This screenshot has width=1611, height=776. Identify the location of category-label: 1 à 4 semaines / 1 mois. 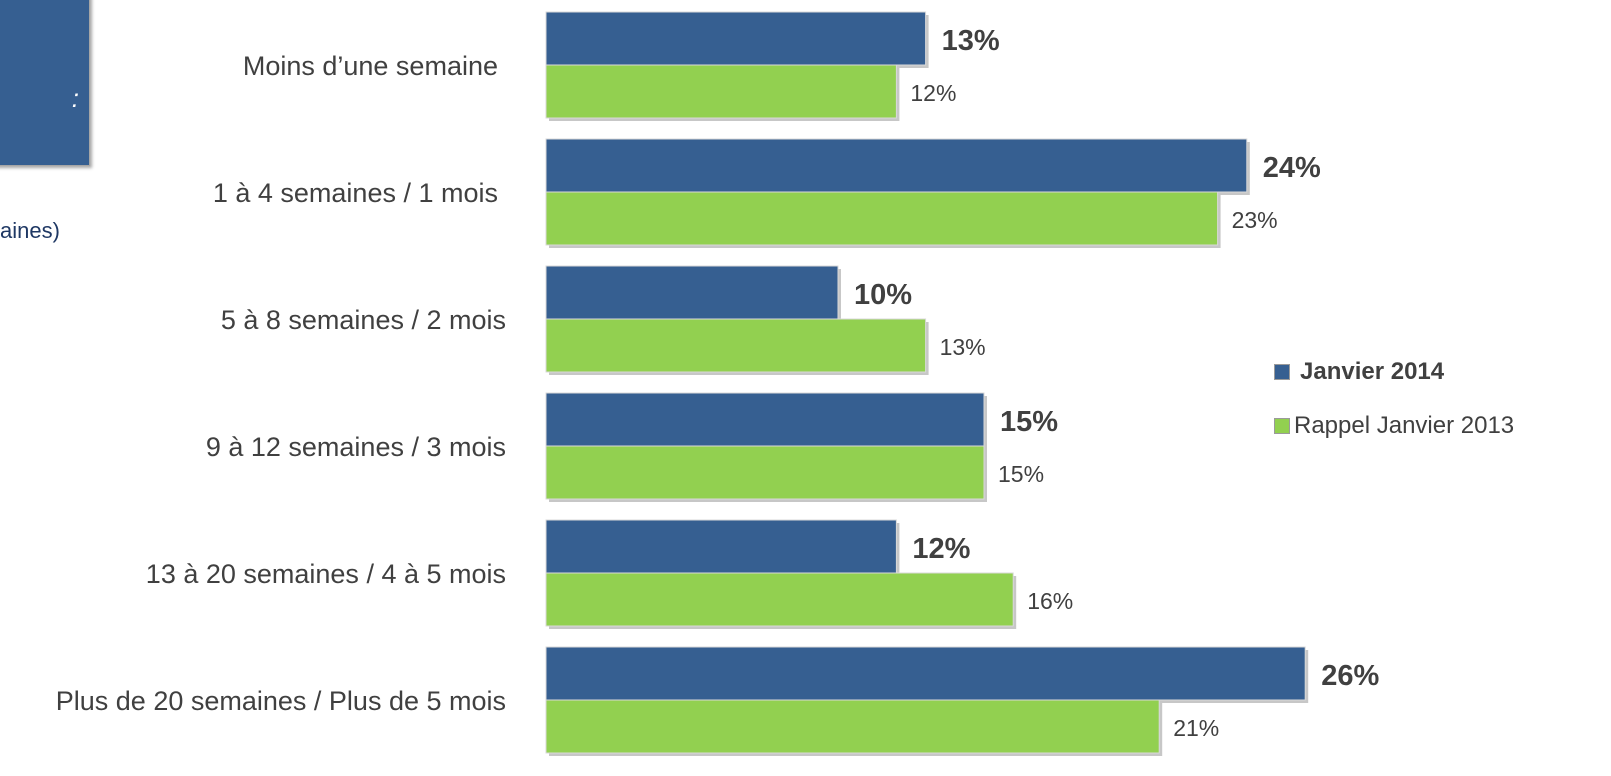
(355, 193).